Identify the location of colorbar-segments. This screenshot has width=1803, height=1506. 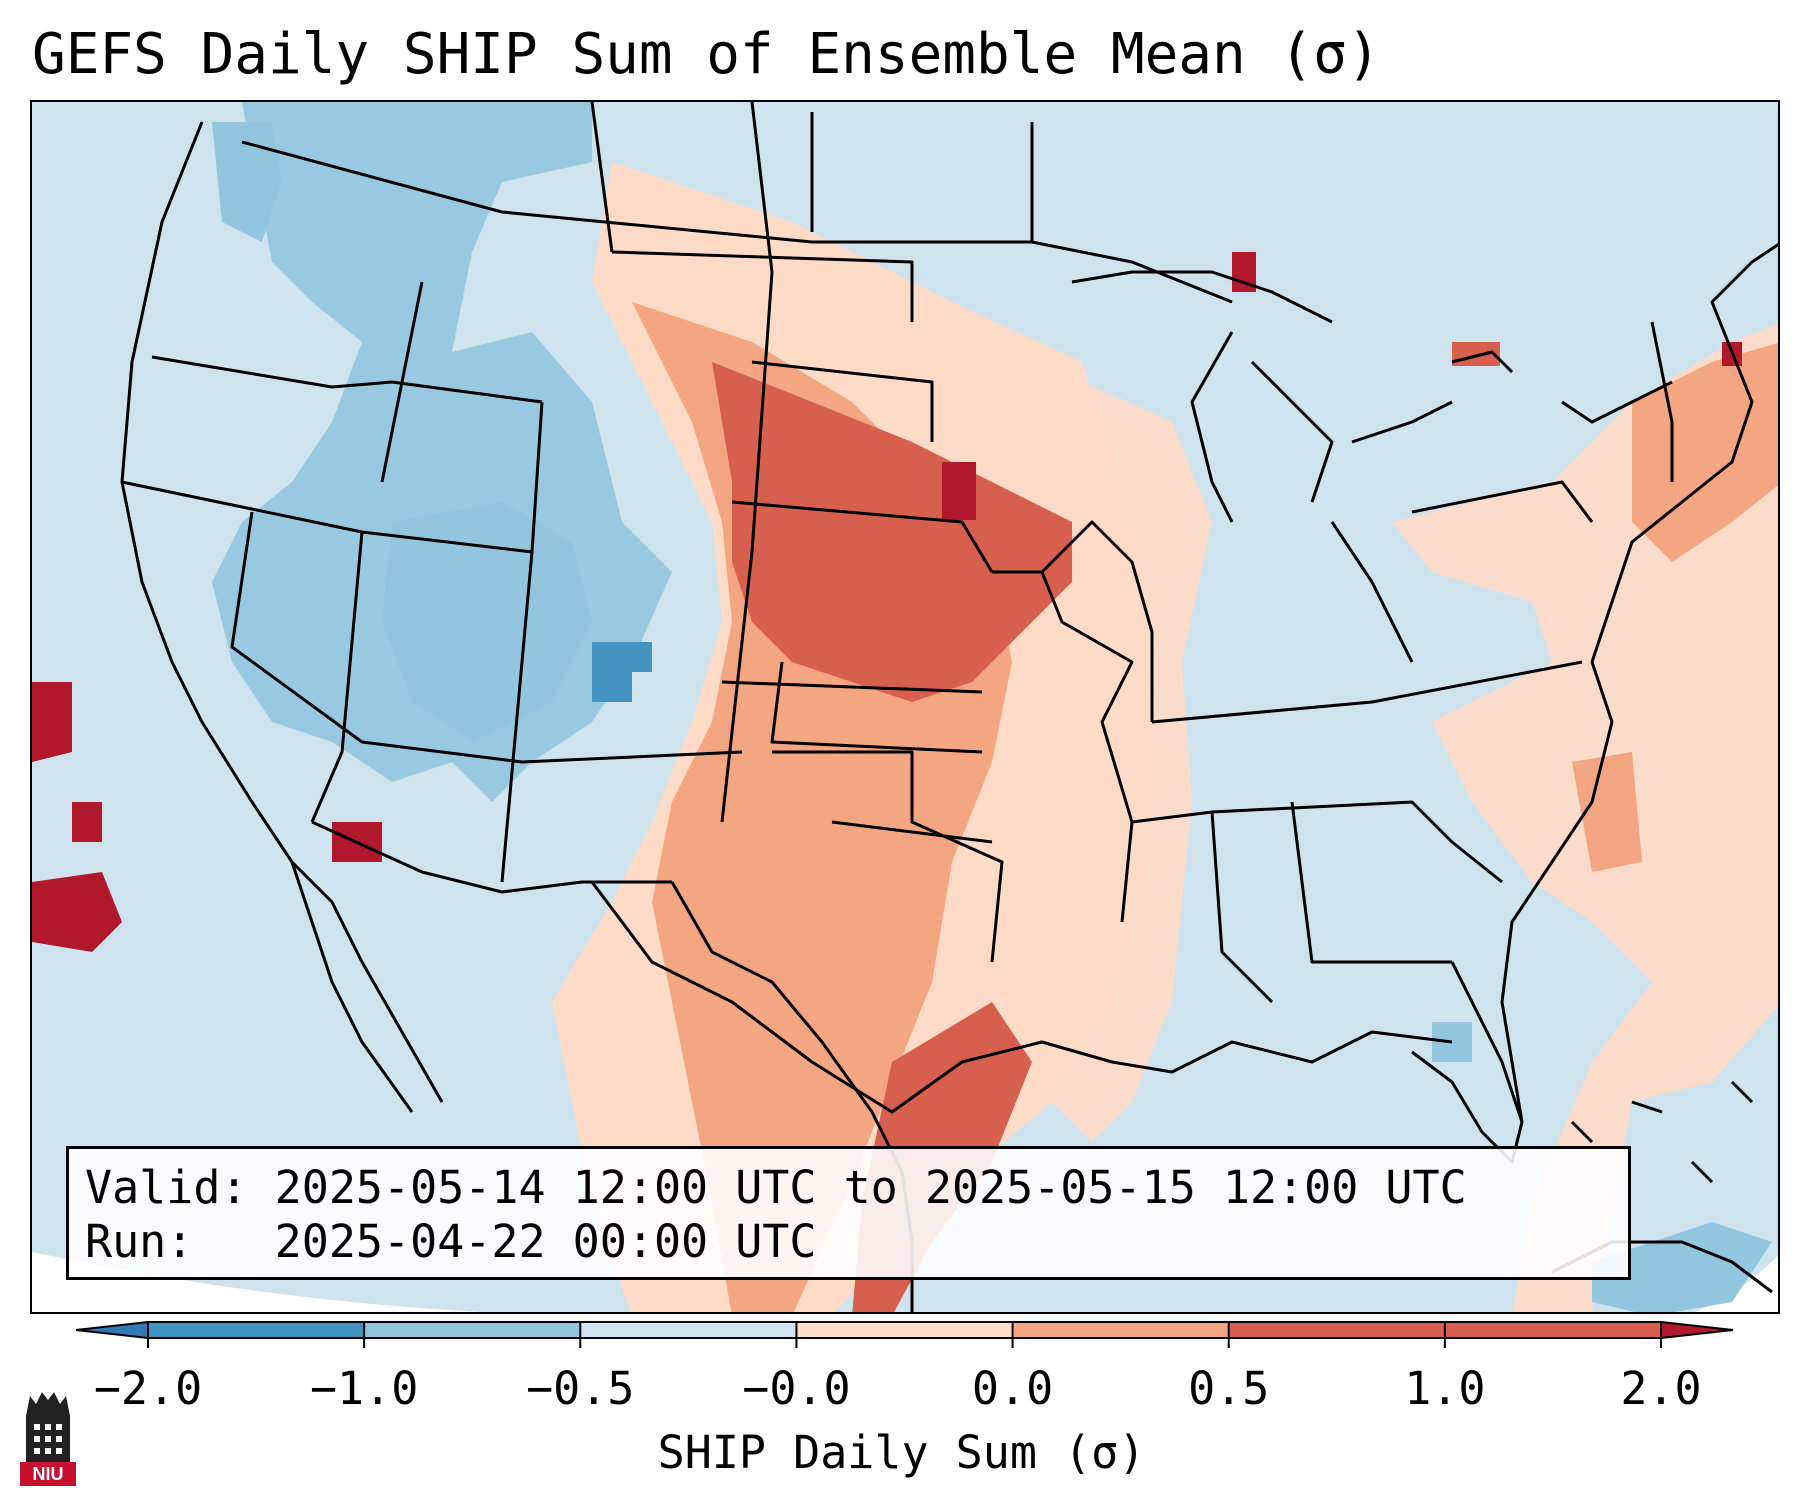
(904, 1330).